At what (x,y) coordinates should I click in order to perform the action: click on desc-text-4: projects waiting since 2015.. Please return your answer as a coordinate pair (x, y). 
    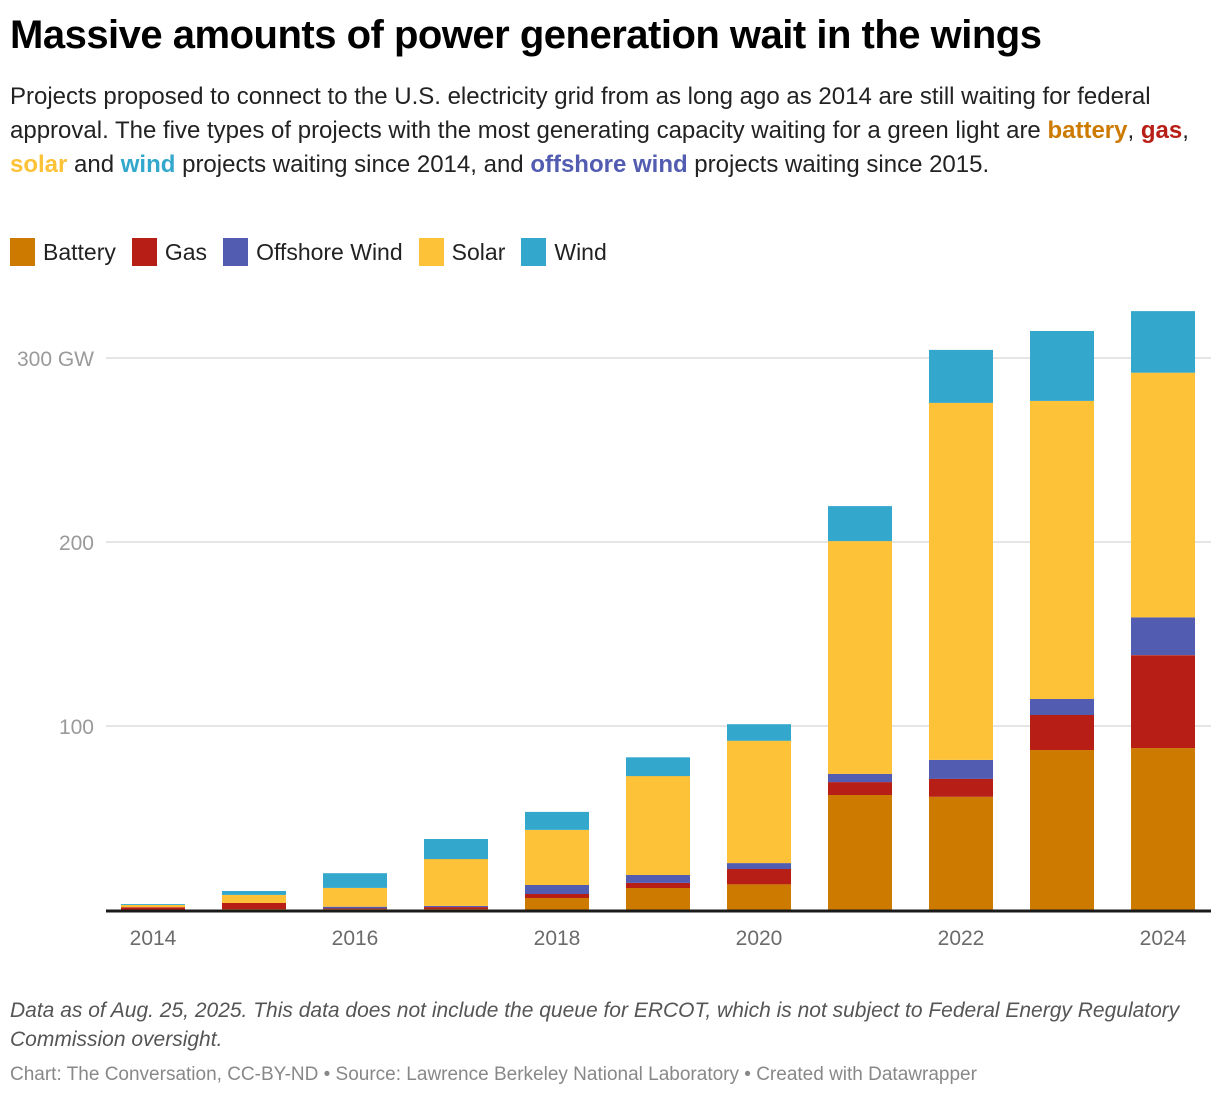
    Looking at the image, I should click on (838, 164).